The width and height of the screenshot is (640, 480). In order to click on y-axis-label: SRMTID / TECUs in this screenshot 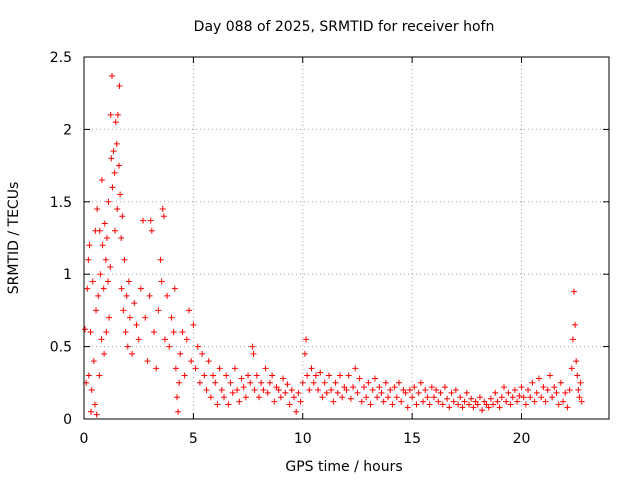, I will do `click(14, 238)`.